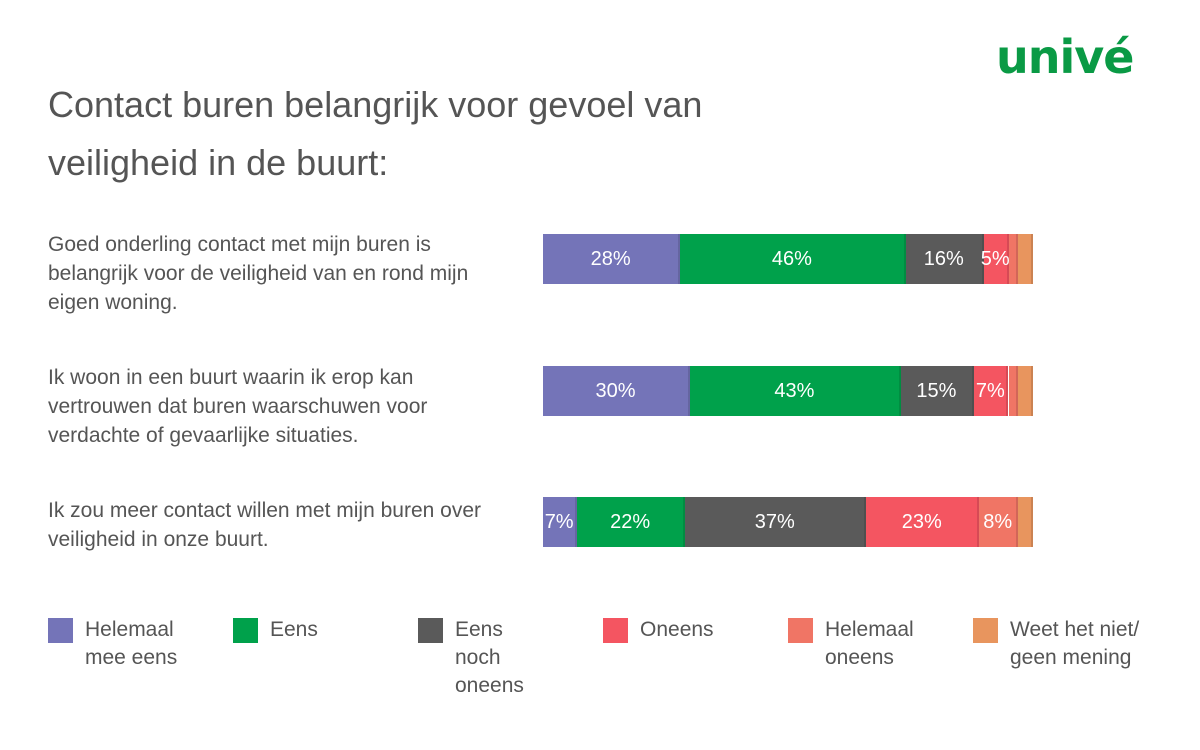  I want to click on legend-label: Eens noch oneens, so click(489, 657).